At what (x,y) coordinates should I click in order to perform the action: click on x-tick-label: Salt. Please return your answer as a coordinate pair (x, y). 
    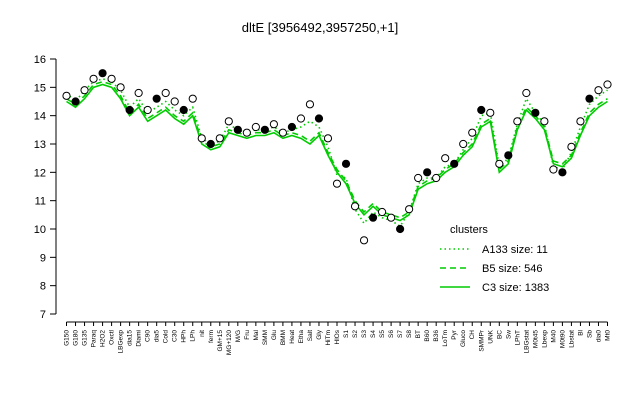
    Looking at the image, I should click on (310, 335).